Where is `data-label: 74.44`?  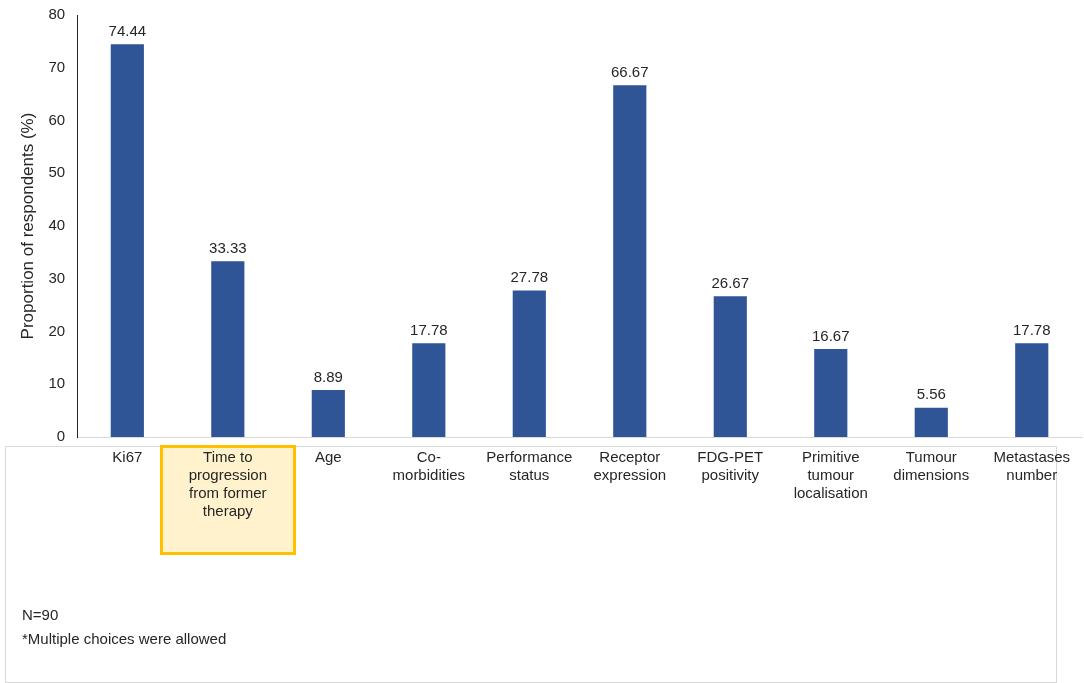
data-label: 74.44 is located at coordinates (127, 30).